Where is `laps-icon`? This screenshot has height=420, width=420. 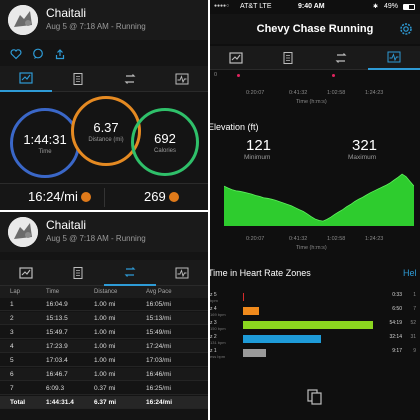
laps-icon is located at coordinates (130, 79).